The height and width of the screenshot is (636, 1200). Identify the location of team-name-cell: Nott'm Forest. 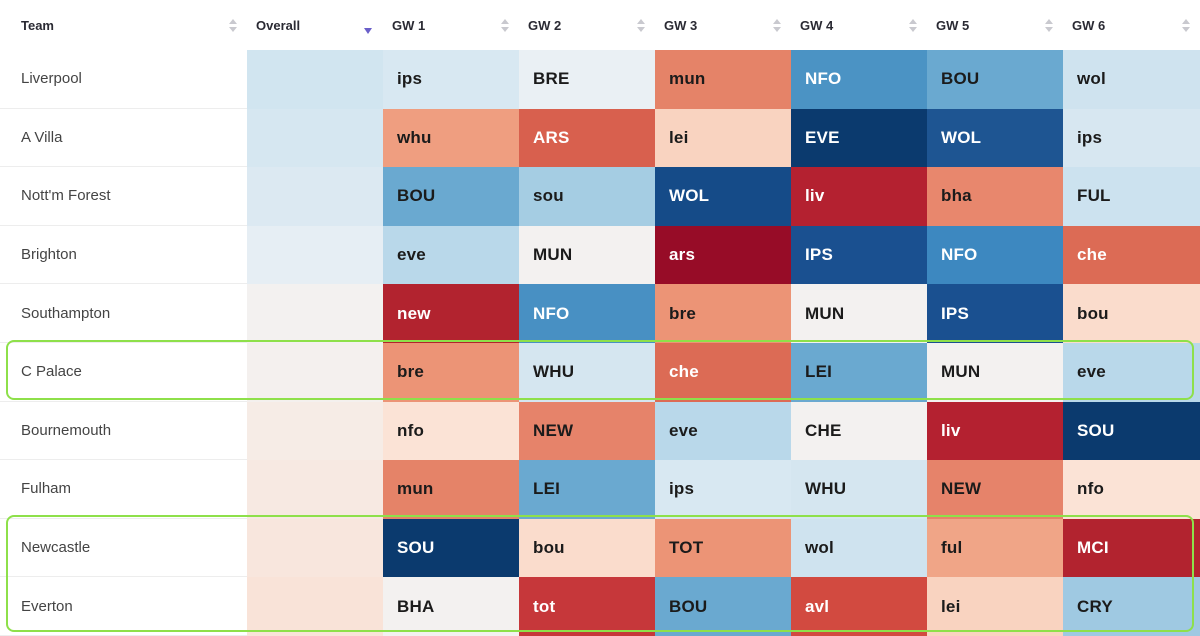
(123, 196).